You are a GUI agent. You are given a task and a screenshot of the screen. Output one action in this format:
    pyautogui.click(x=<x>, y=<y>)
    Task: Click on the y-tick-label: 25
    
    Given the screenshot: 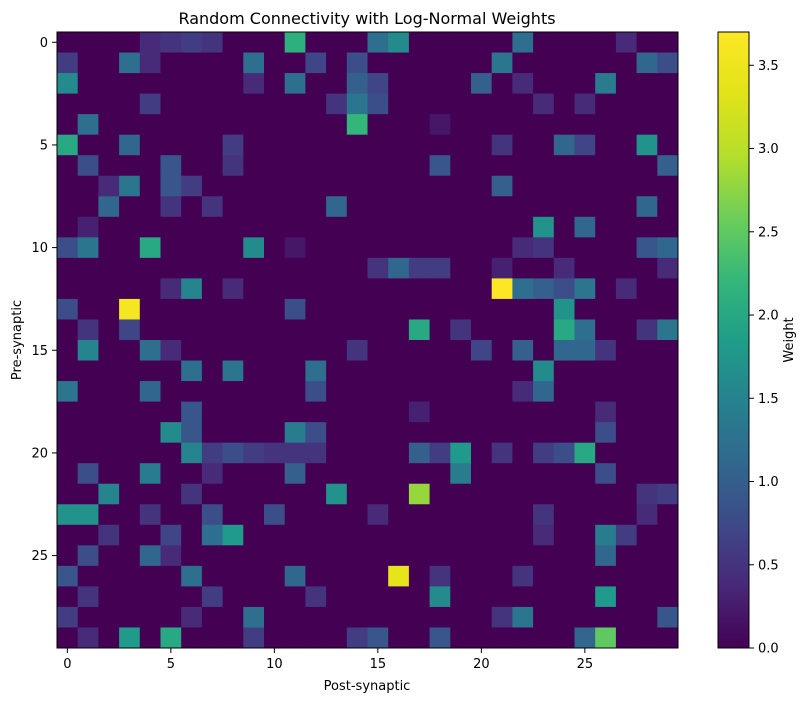 What is the action you would take?
    pyautogui.click(x=39, y=556)
    